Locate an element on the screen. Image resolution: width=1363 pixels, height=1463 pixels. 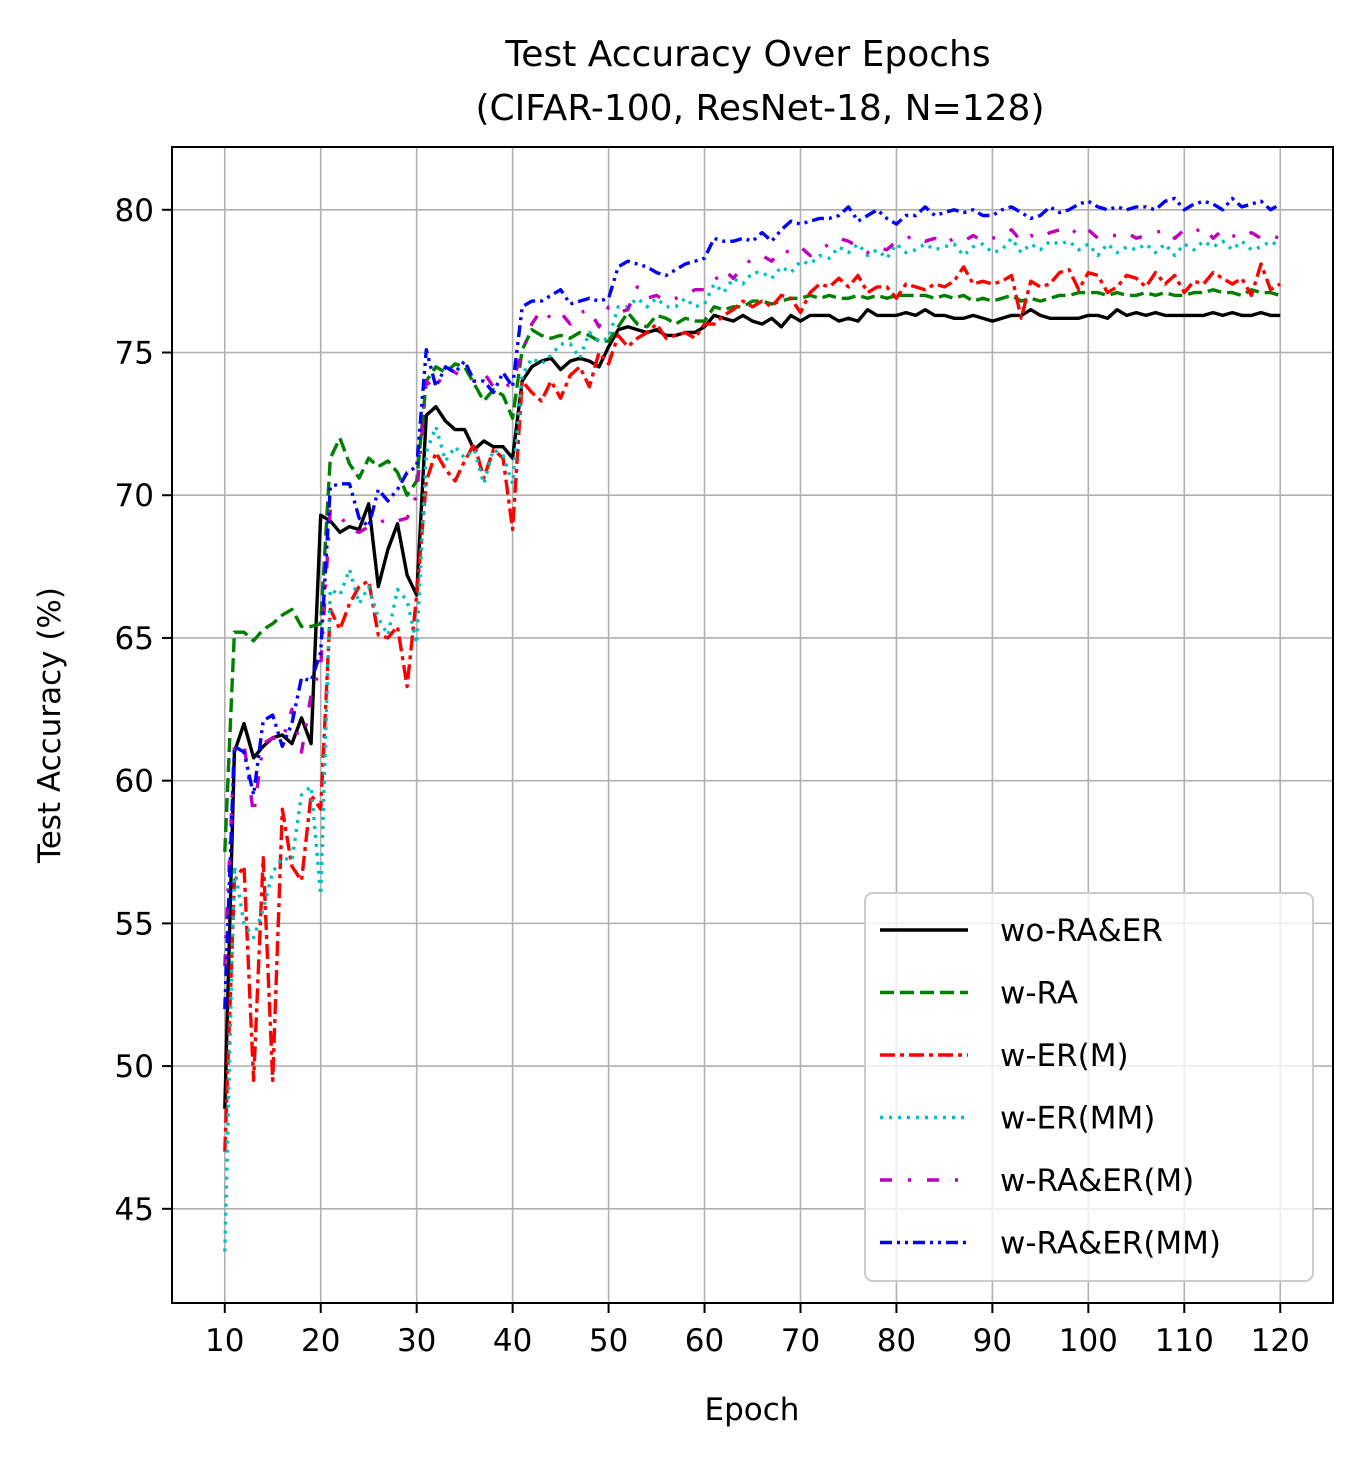
x-tick-label: 100 is located at coordinates (1088, 1341).